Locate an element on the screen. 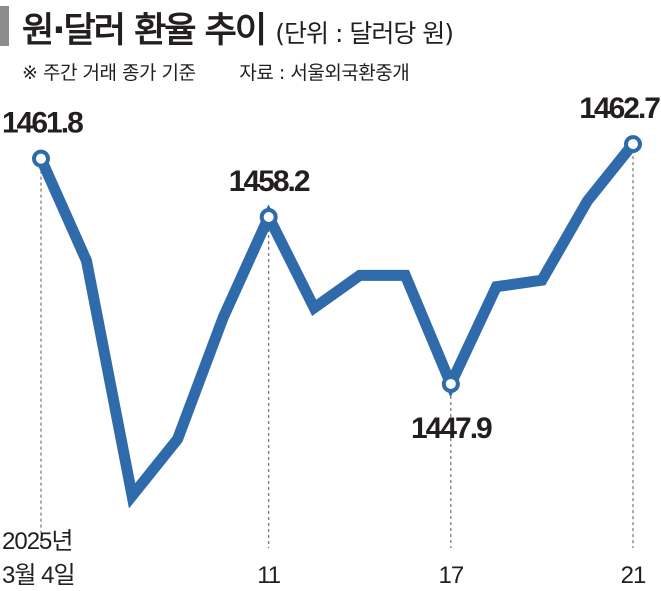 This screenshot has height=591, width=661. chart-title: 원·달러 환율 추이 (단위 : 달러당 원) is located at coordinates (238, 27).